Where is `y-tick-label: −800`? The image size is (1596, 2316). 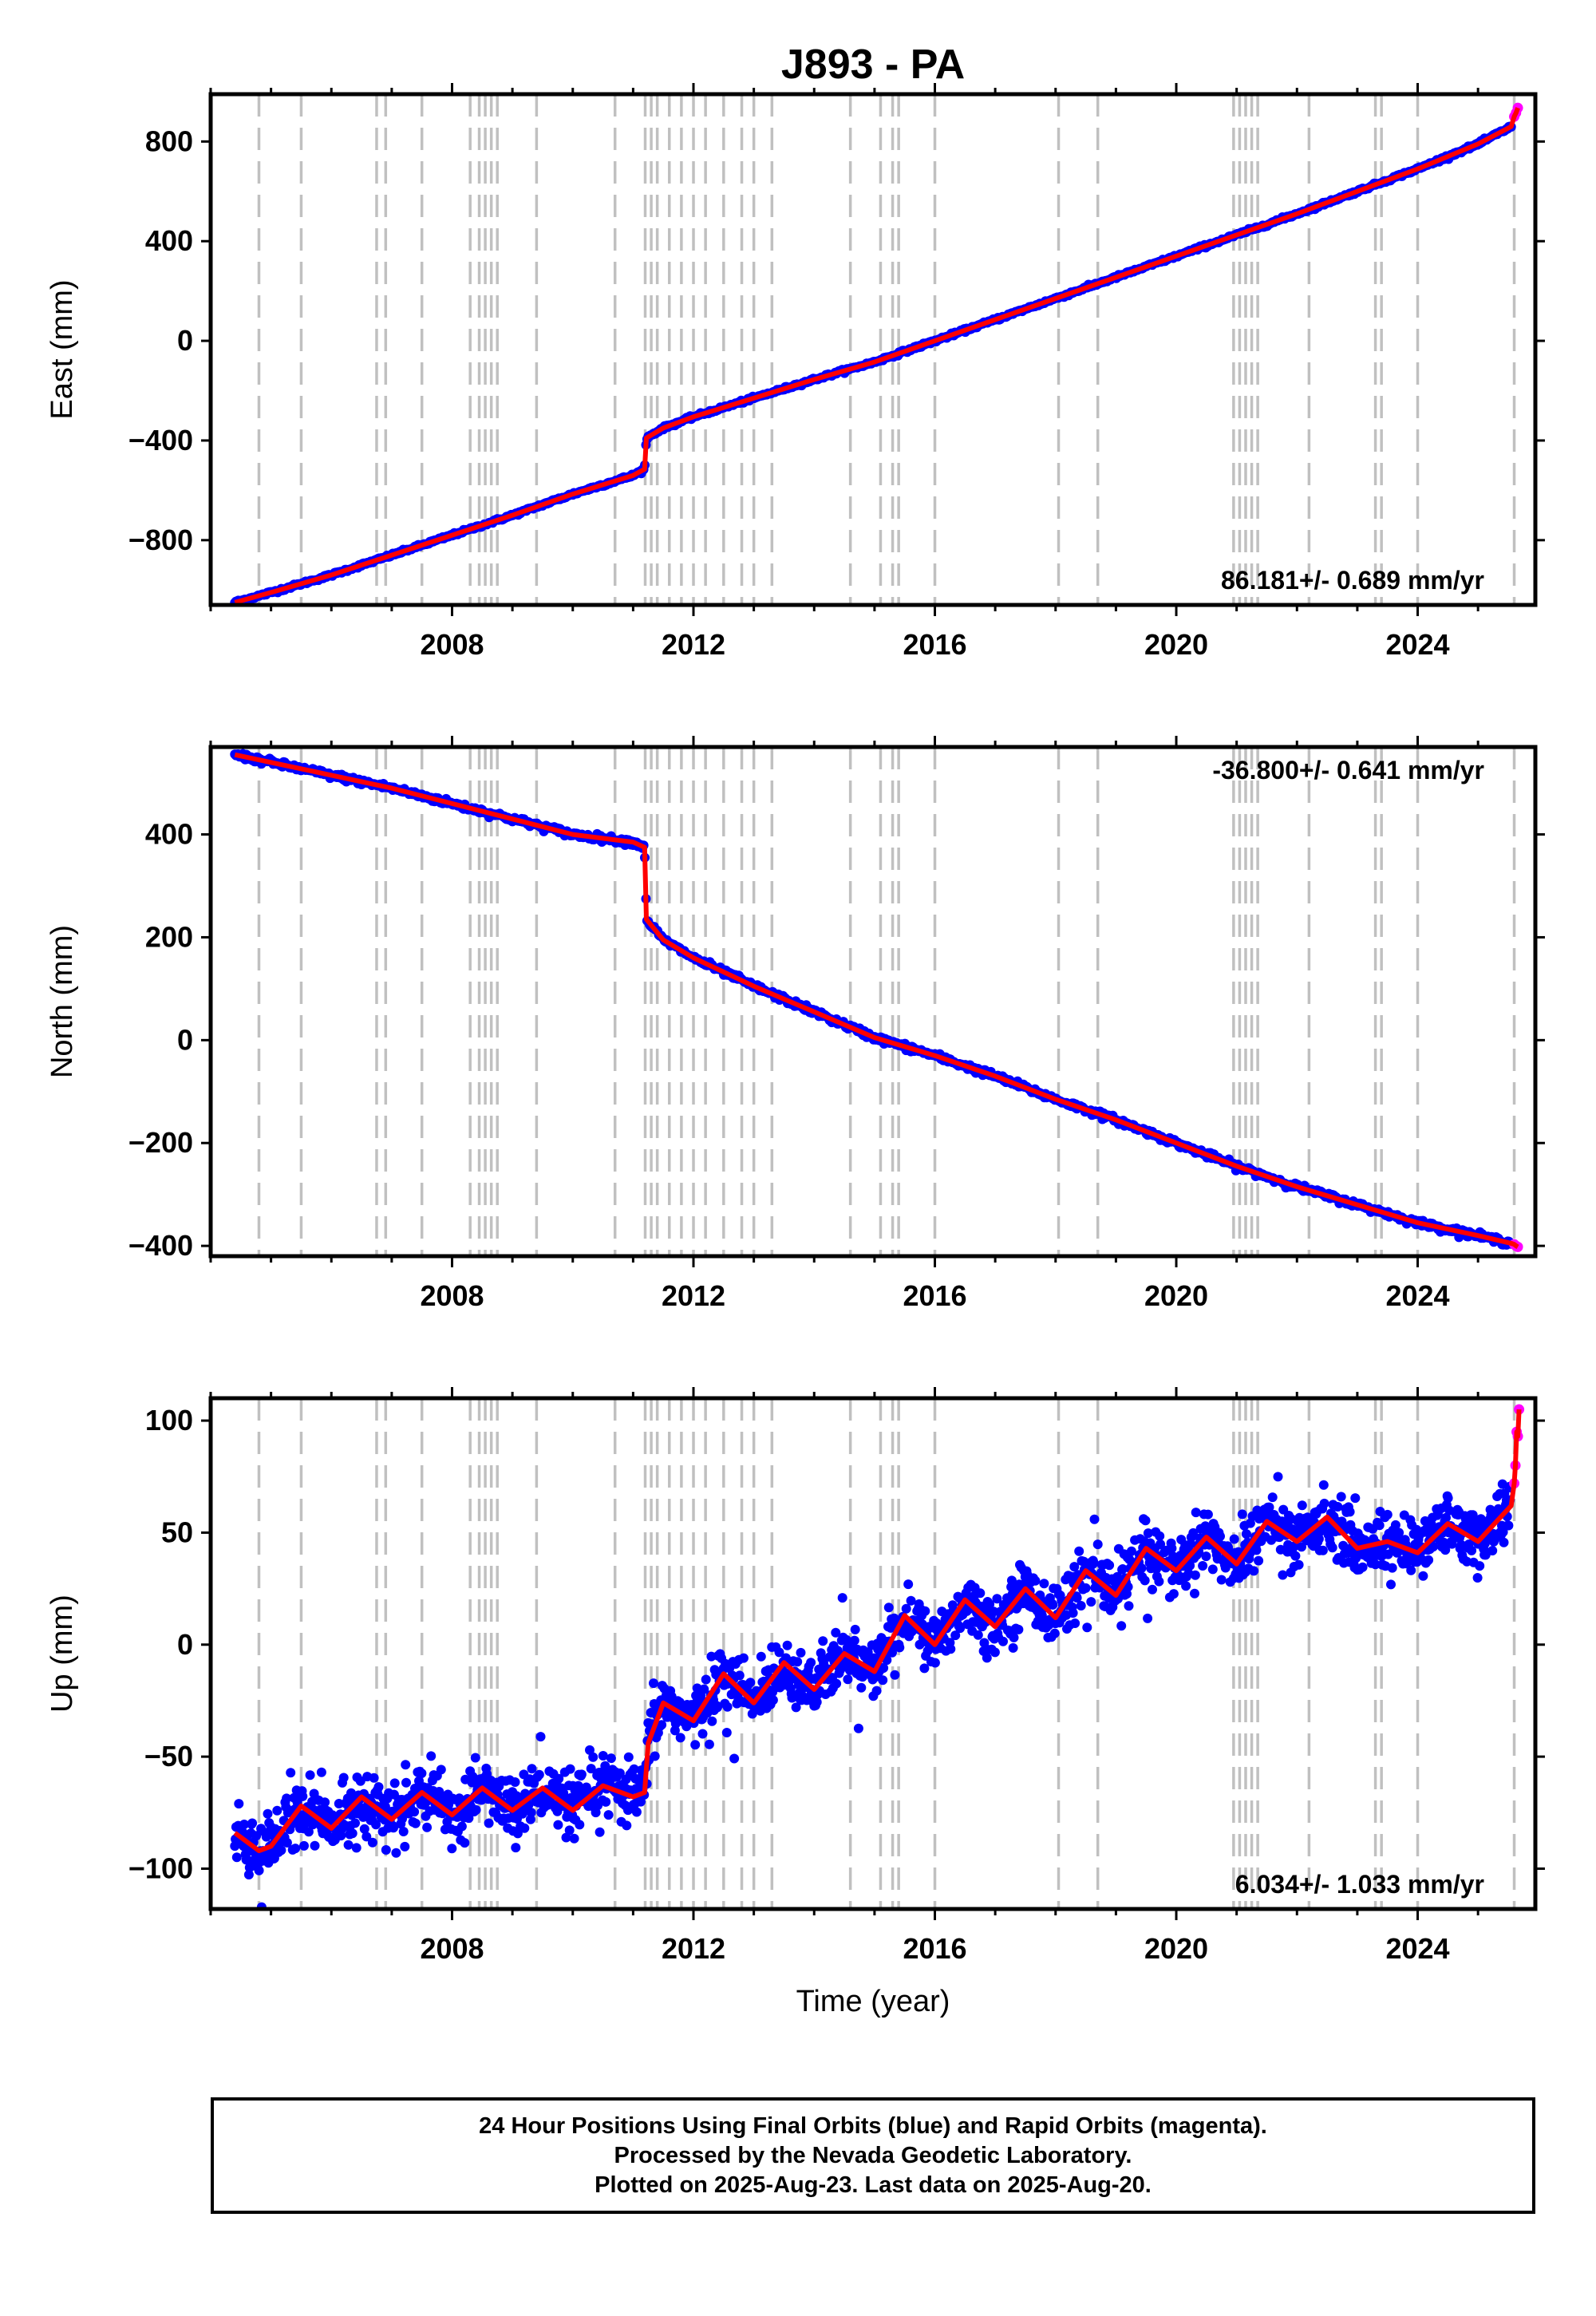 y-tick-label: −800 is located at coordinates (160, 540).